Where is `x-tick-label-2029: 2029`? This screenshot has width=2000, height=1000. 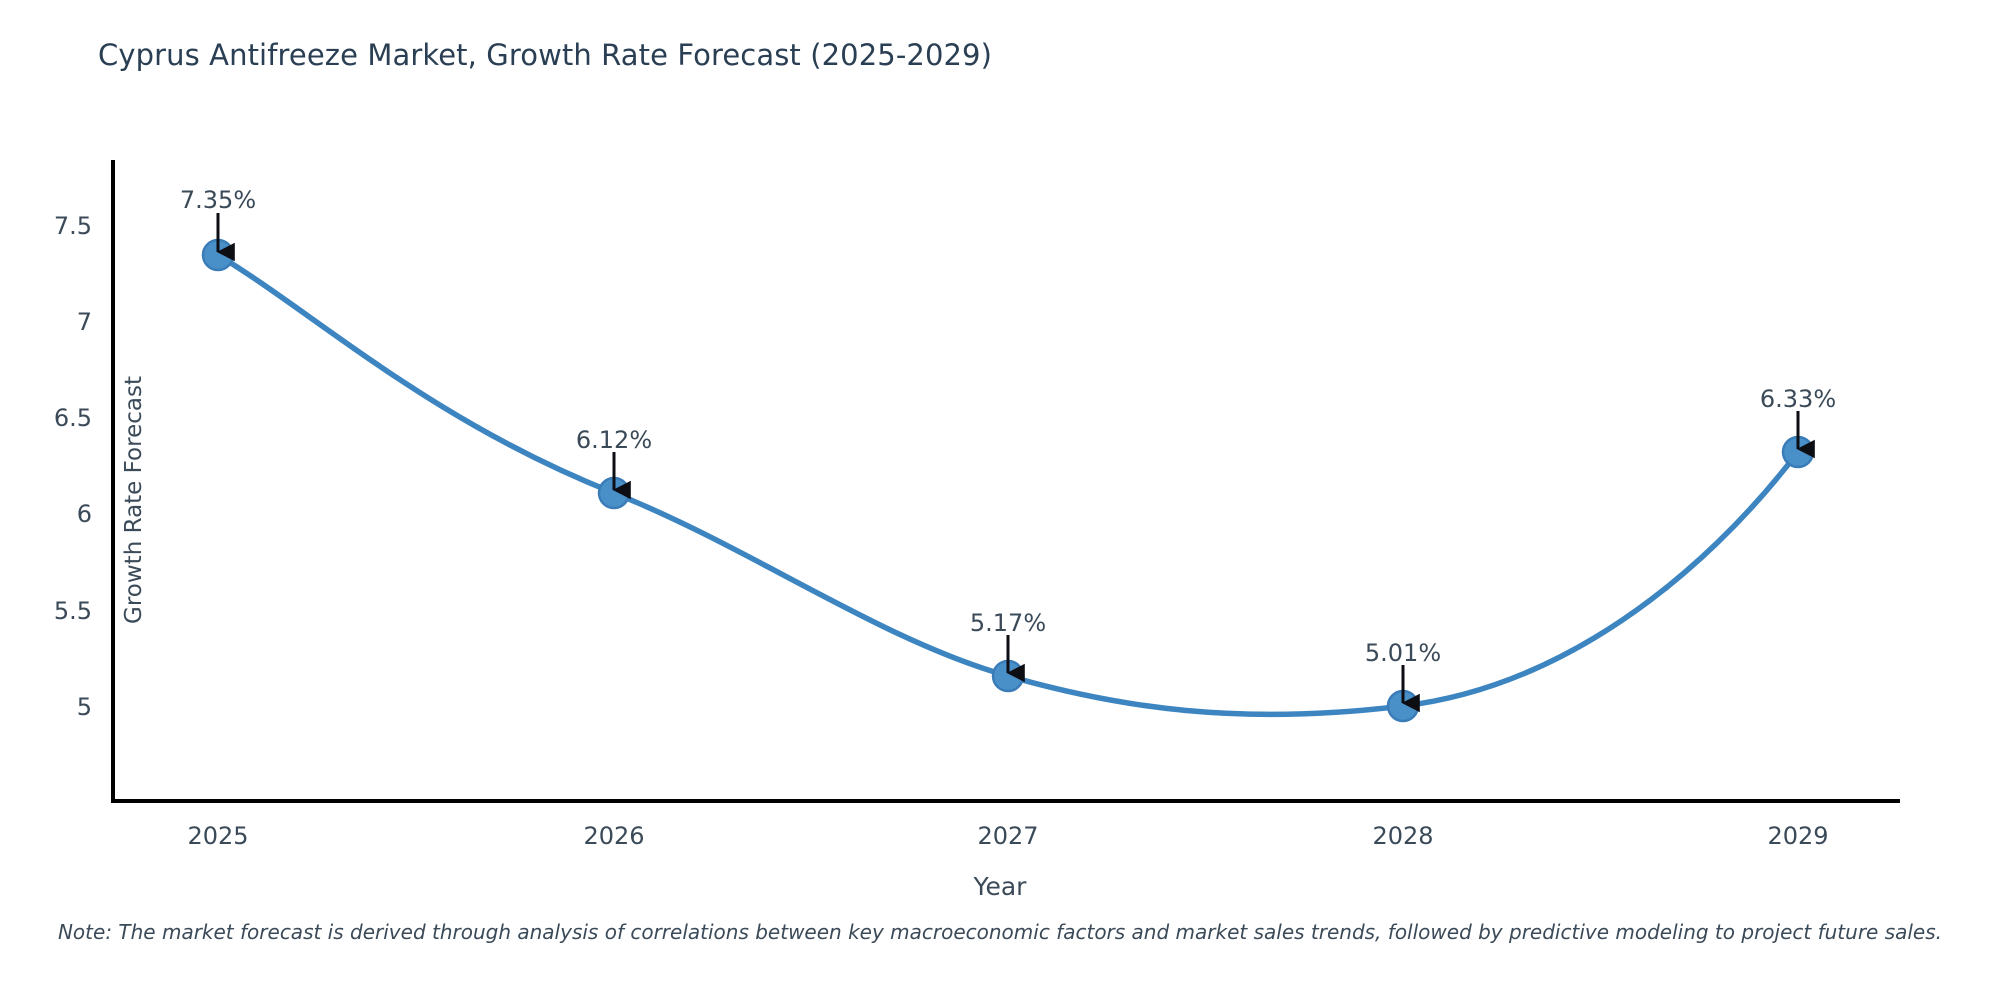 x-tick-label-2029: 2029 is located at coordinates (1798, 836).